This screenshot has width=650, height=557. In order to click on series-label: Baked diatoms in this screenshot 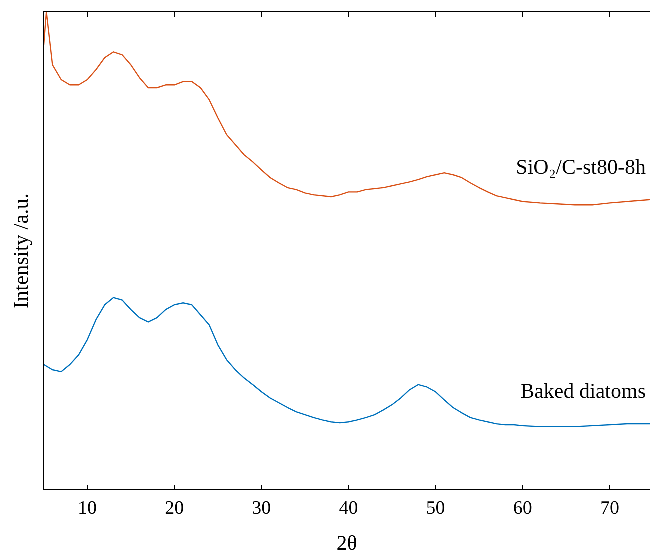, I will do `click(583, 391)`.